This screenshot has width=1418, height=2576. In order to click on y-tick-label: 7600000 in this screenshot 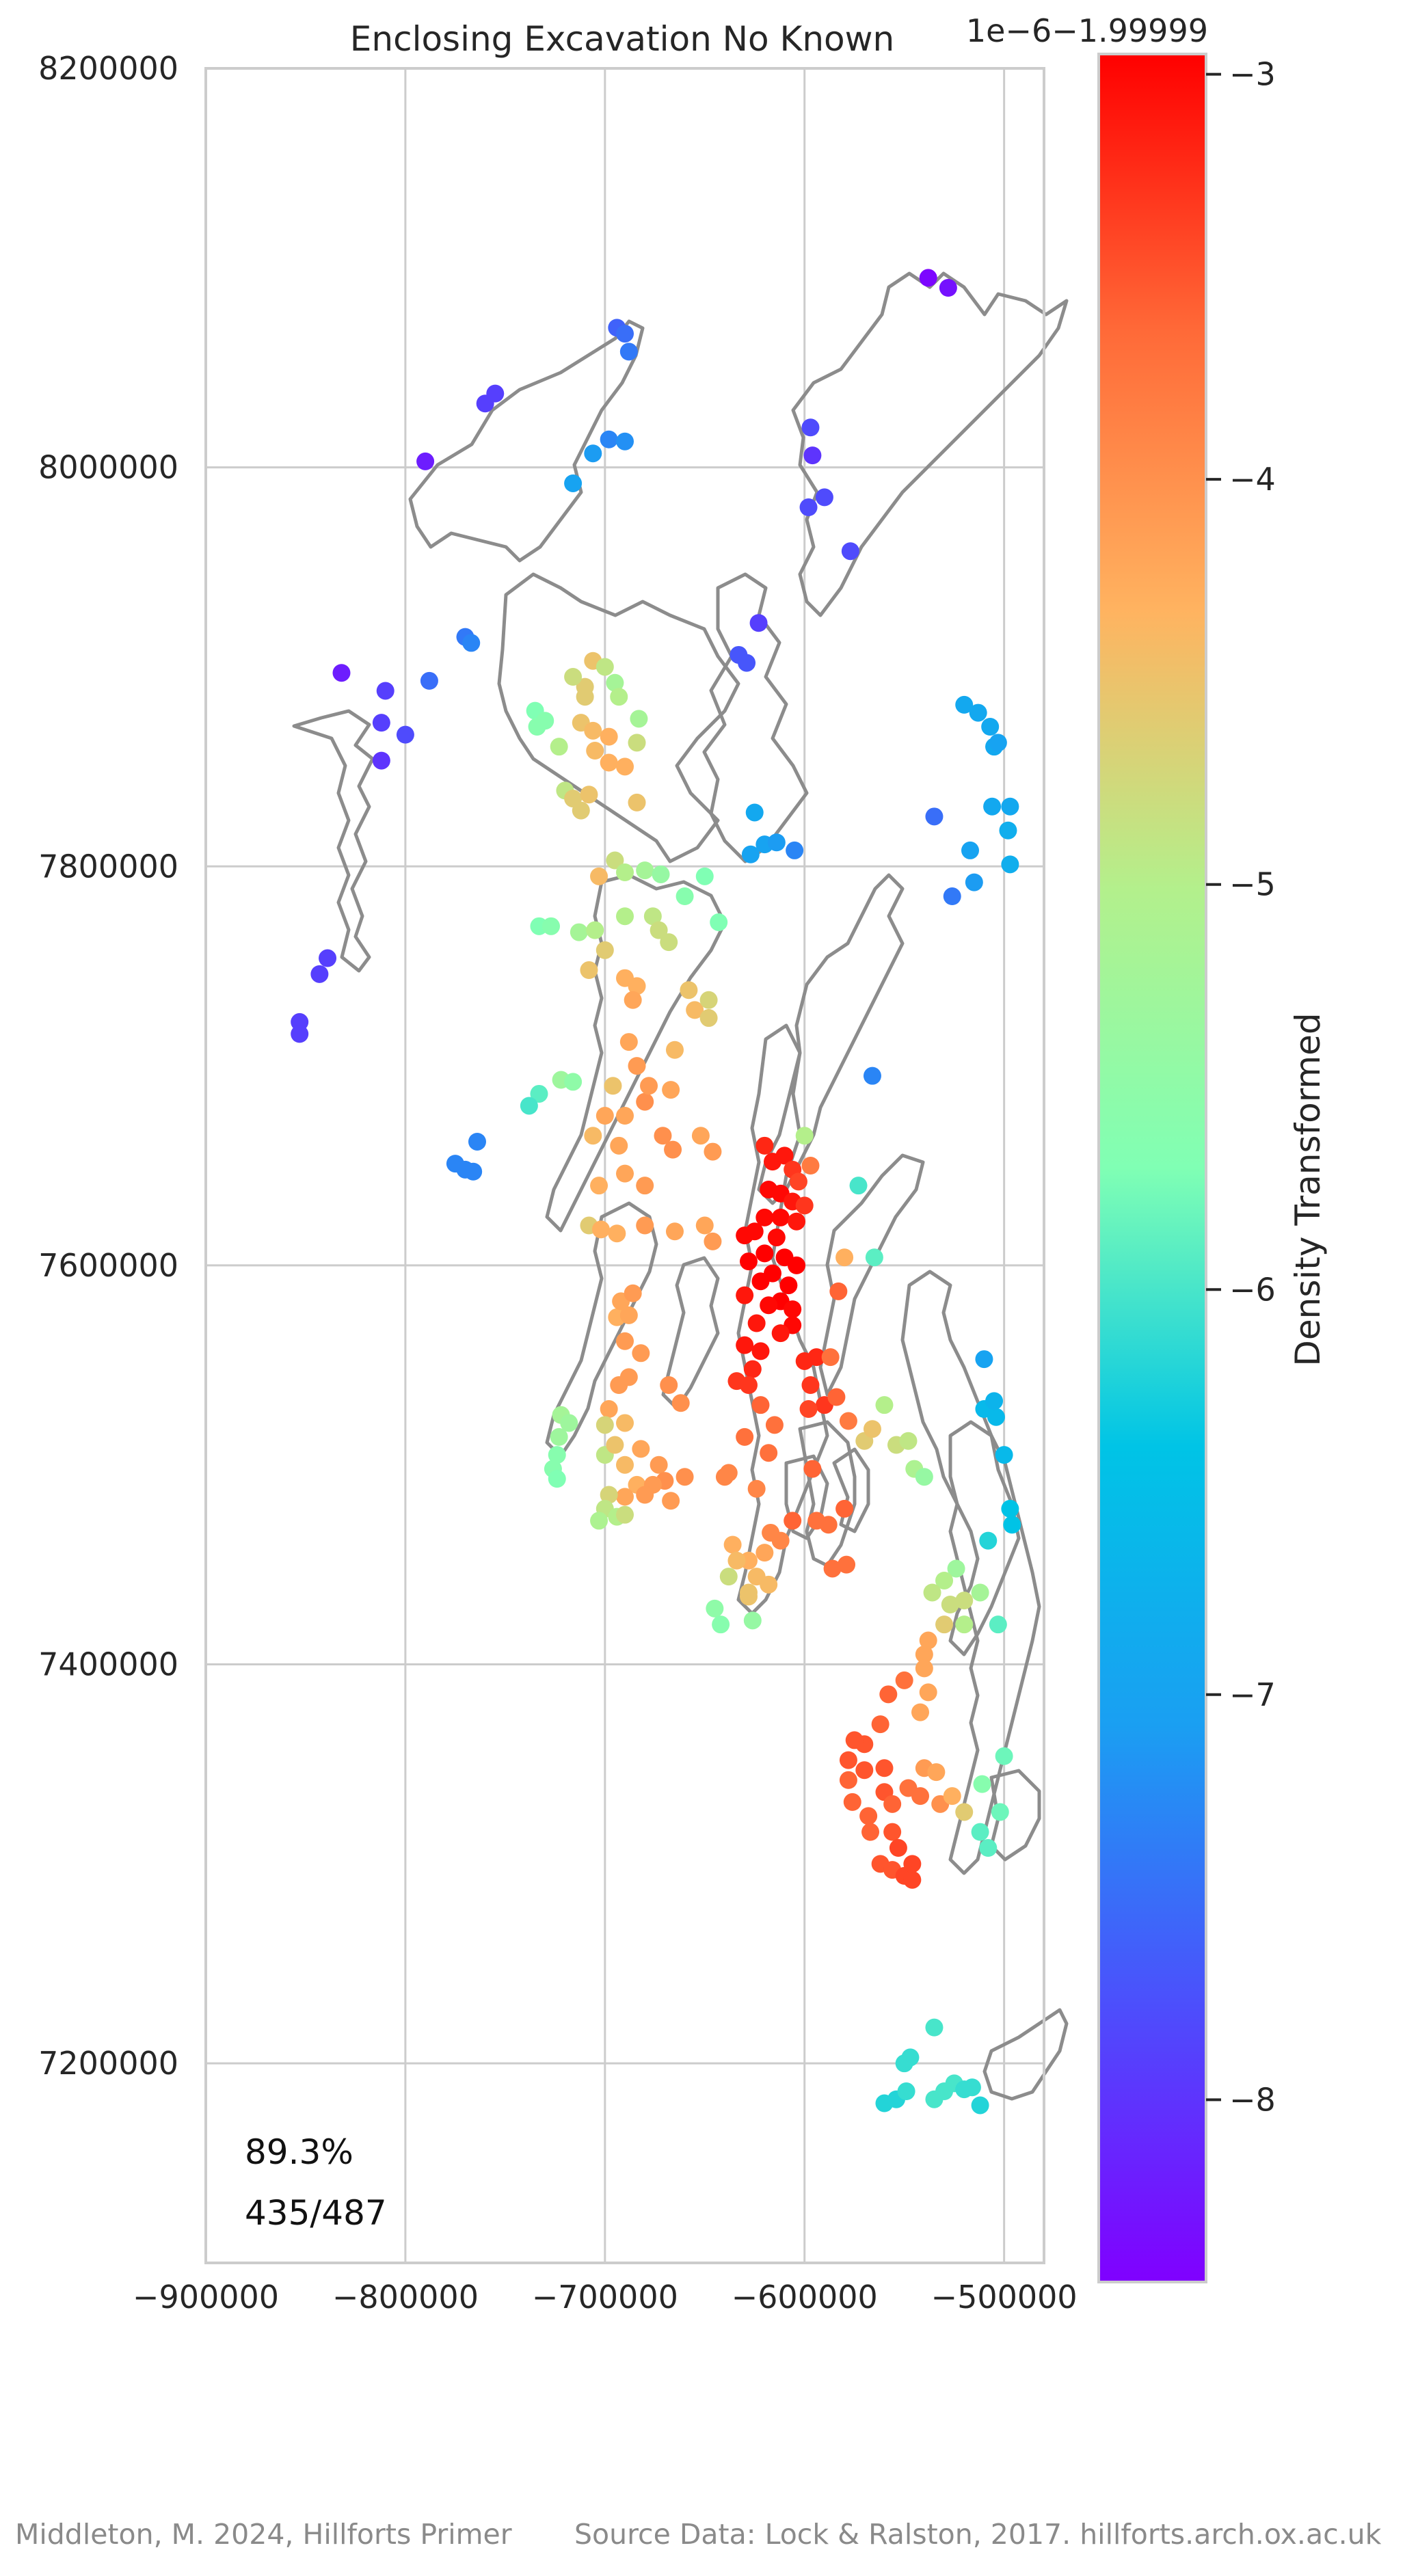, I will do `click(108, 1265)`.